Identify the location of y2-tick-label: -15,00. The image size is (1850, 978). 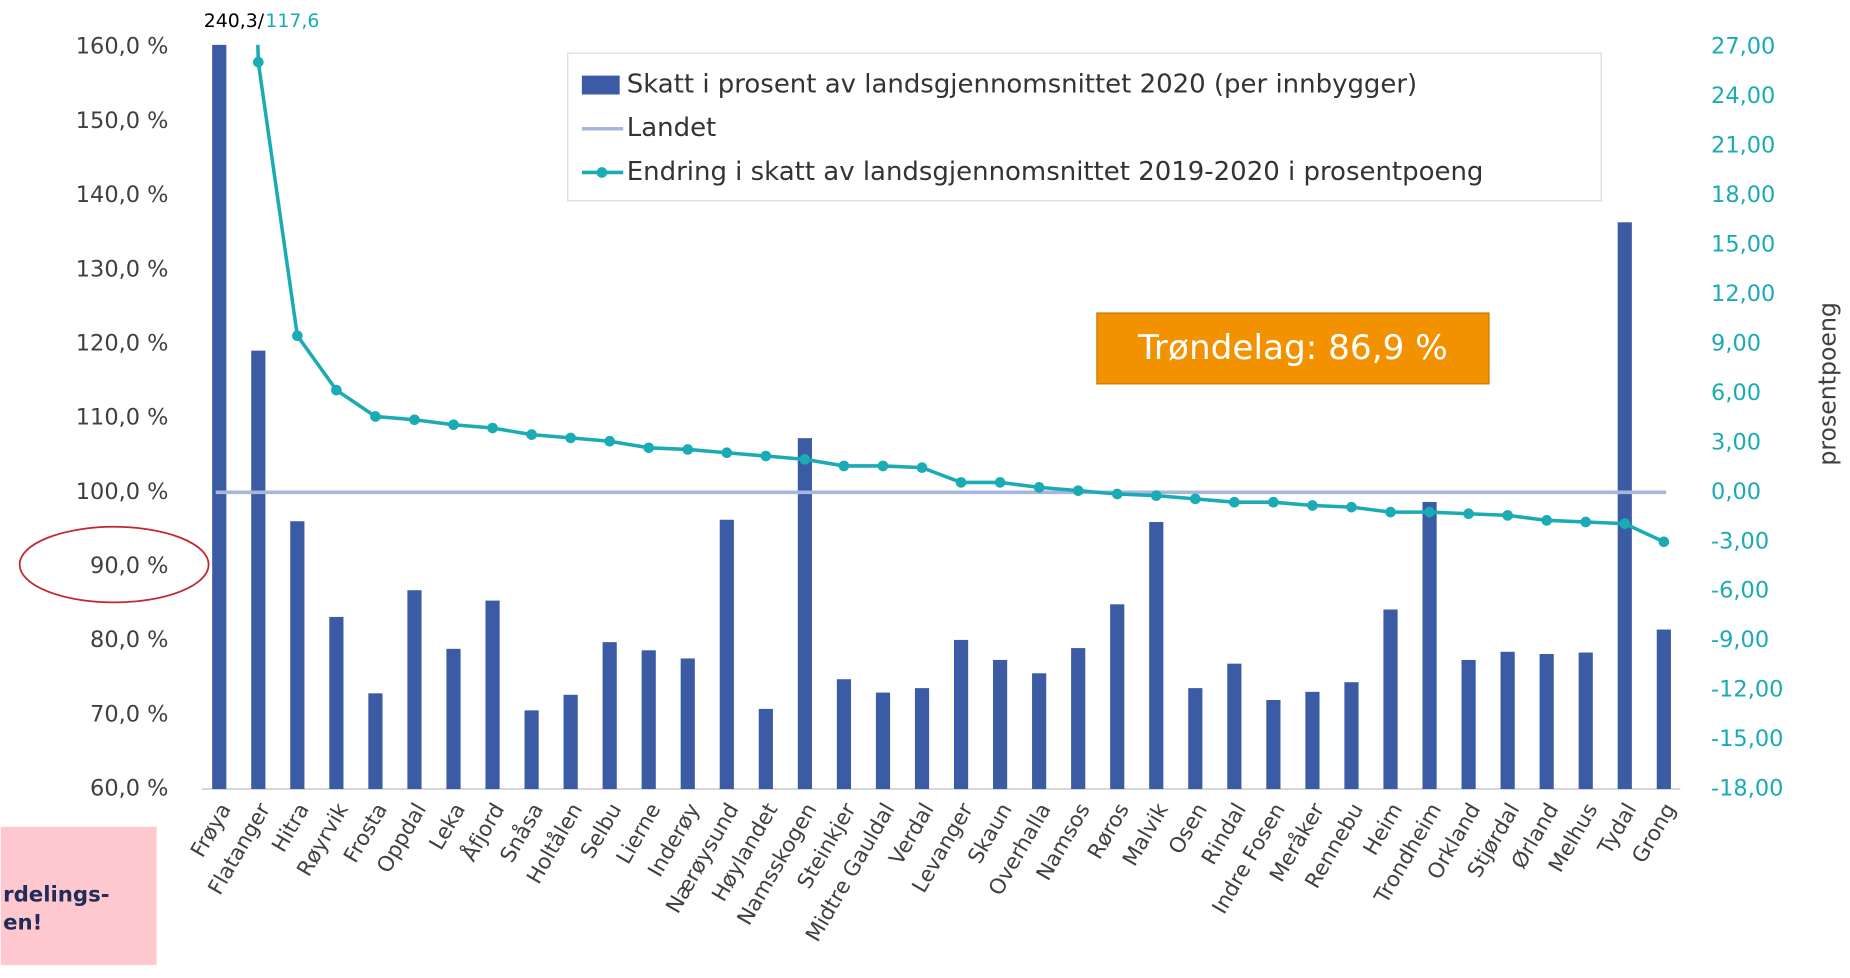
(1747, 739).